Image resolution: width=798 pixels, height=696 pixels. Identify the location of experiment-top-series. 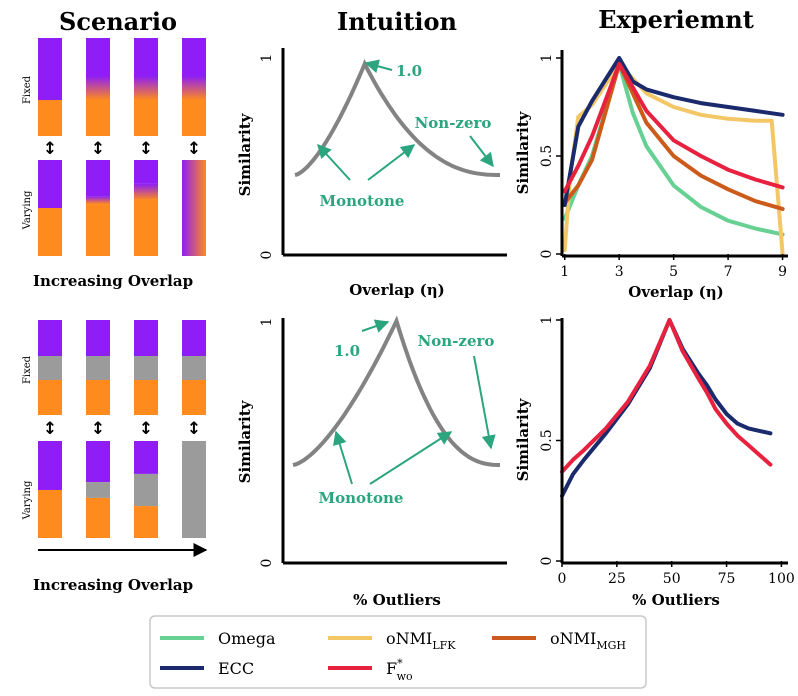
(673, 156).